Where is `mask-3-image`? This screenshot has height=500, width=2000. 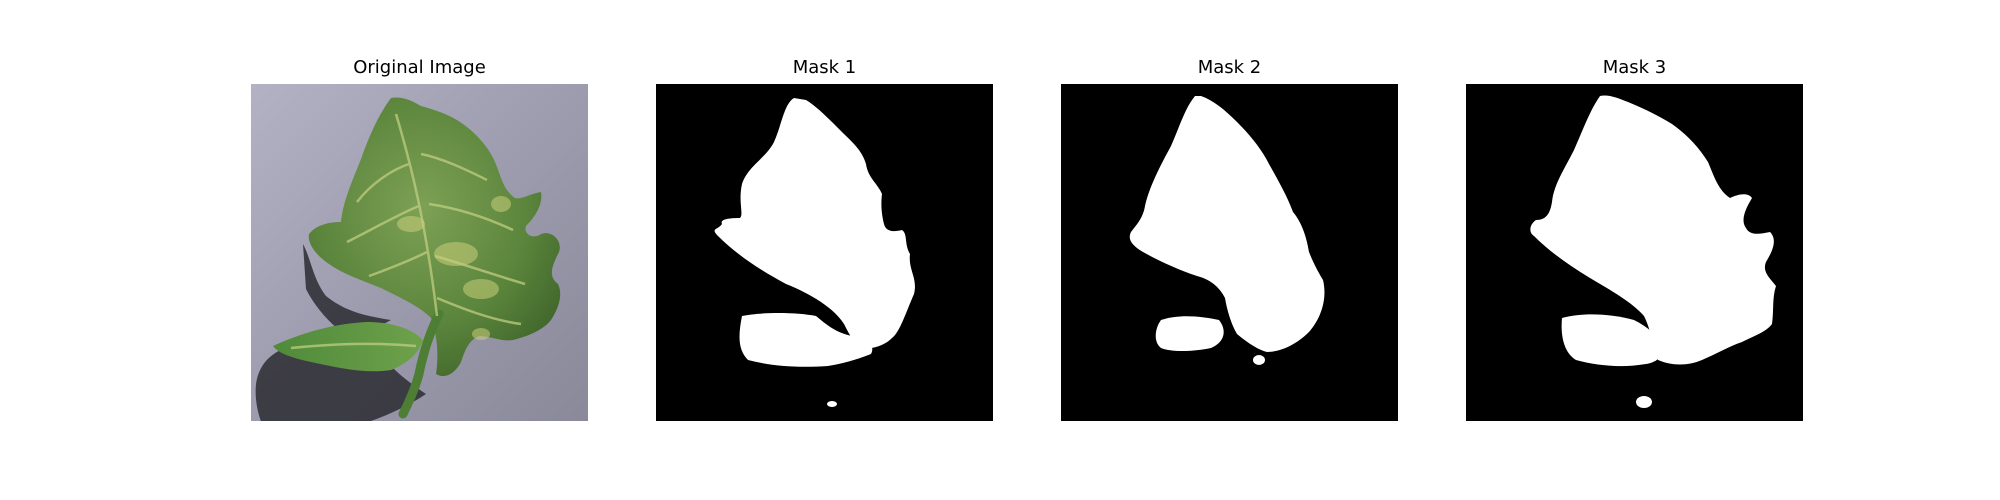
mask-3-image is located at coordinates (1634, 252).